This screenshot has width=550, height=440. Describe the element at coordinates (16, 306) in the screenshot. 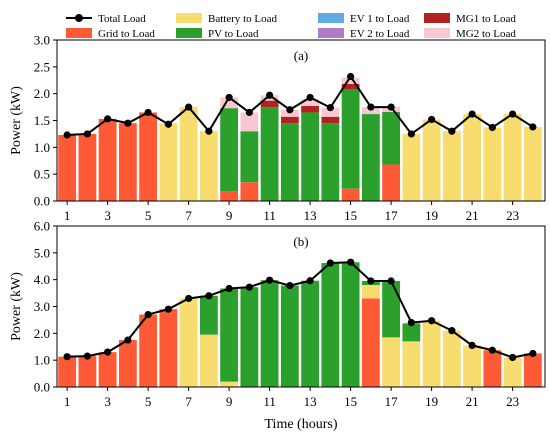

I see `y-axis-label: Power (kW)` at that location.